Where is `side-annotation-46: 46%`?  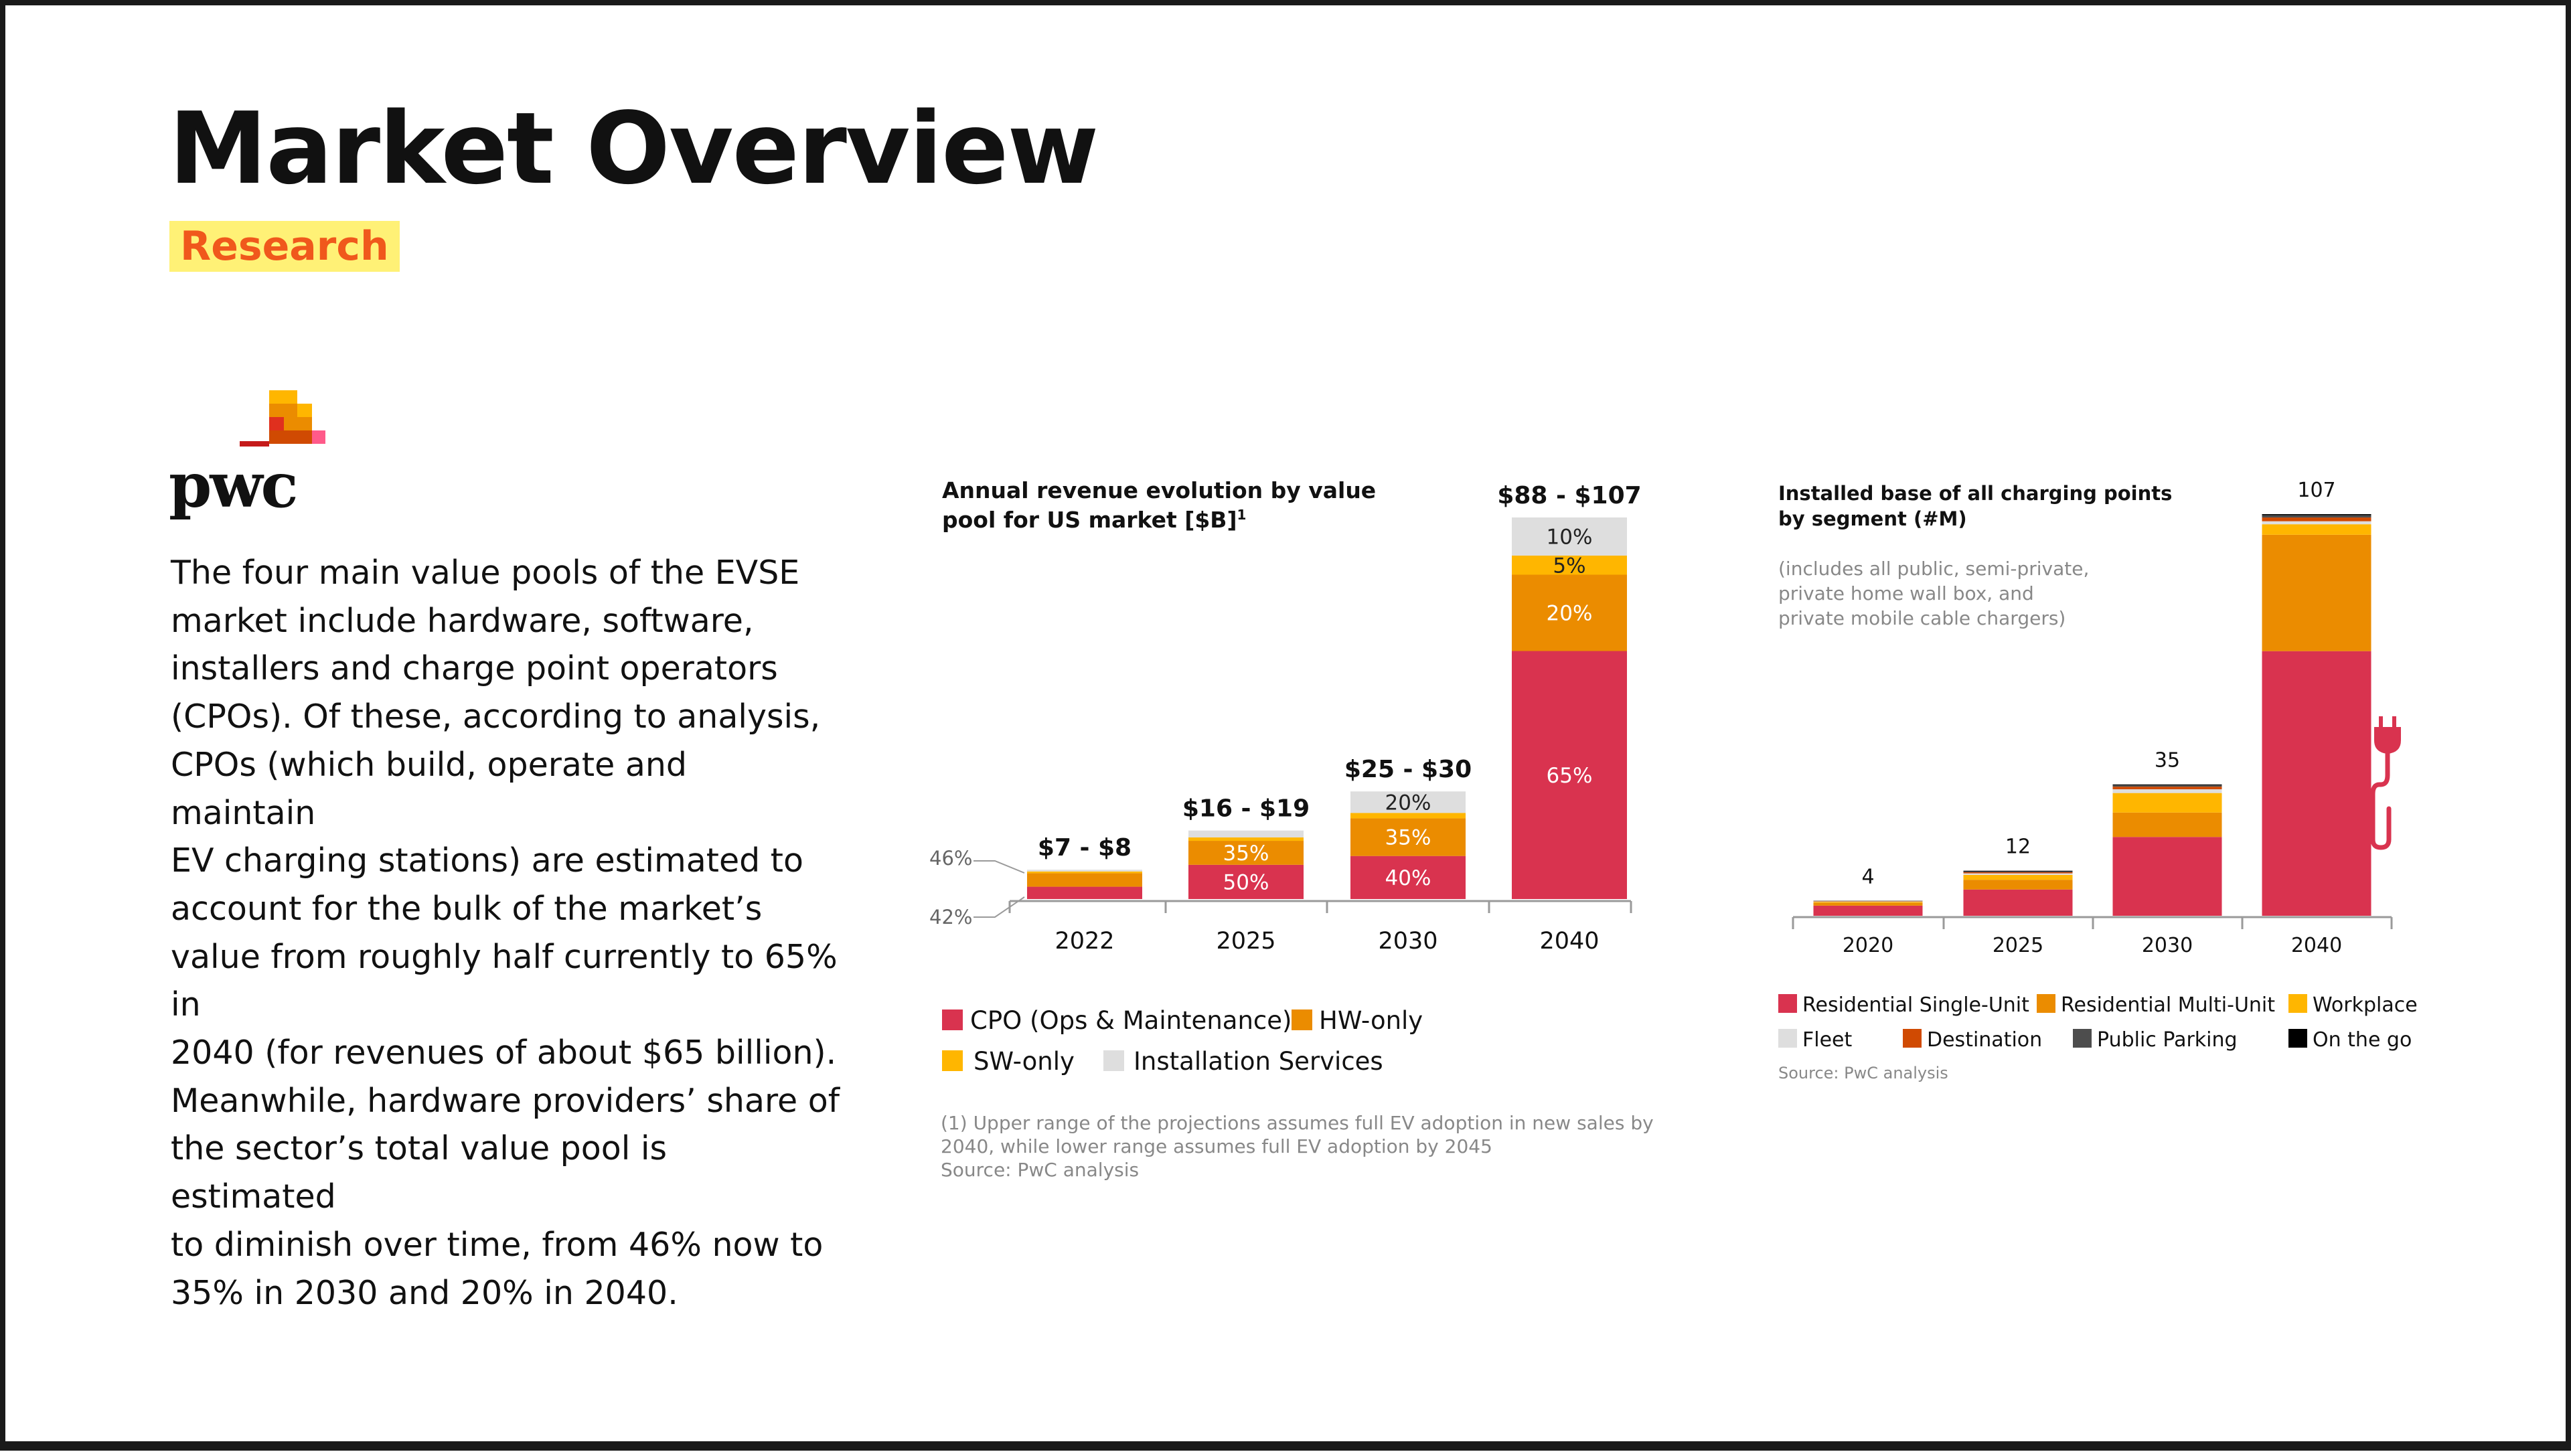 side-annotation-46: 46% is located at coordinates (950, 858).